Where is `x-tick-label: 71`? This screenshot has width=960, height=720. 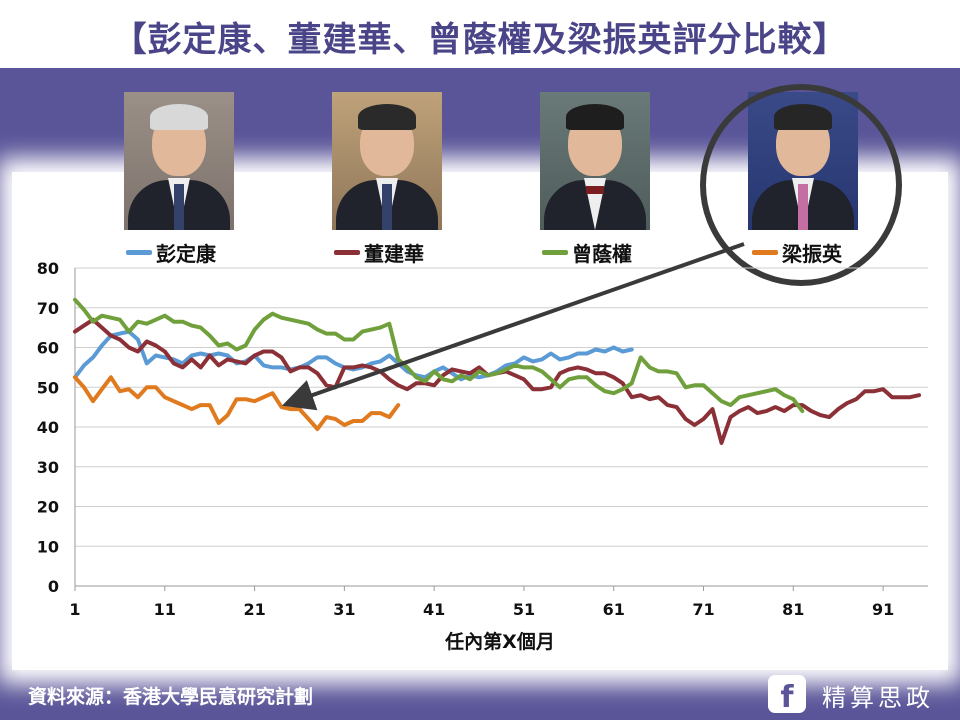
x-tick-label: 71 is located at coordinates (703, 609).